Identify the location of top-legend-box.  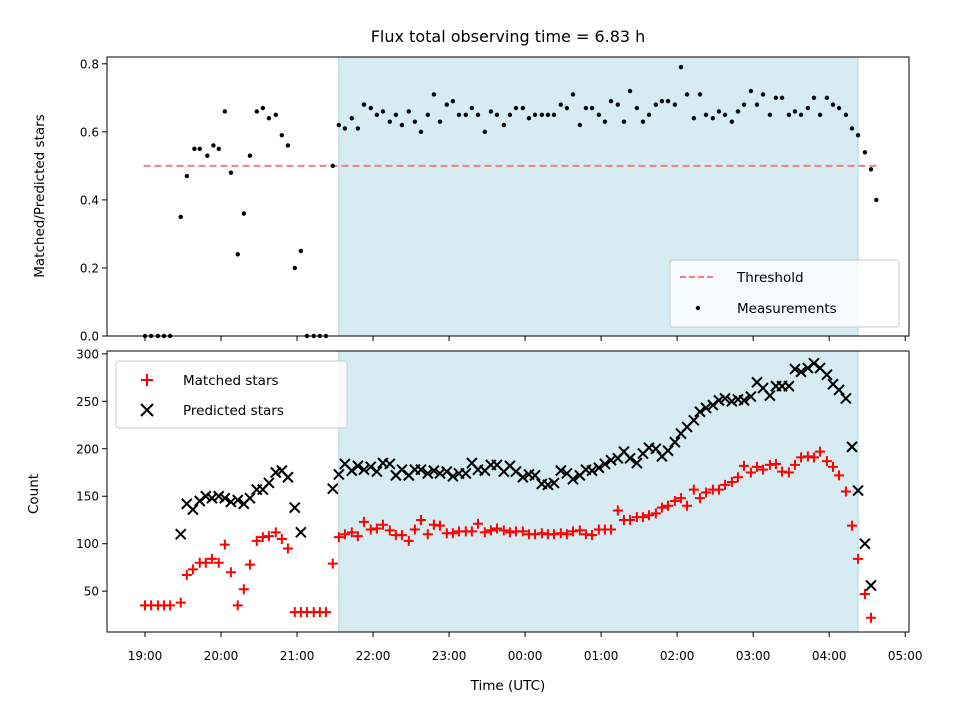
(784, 293).